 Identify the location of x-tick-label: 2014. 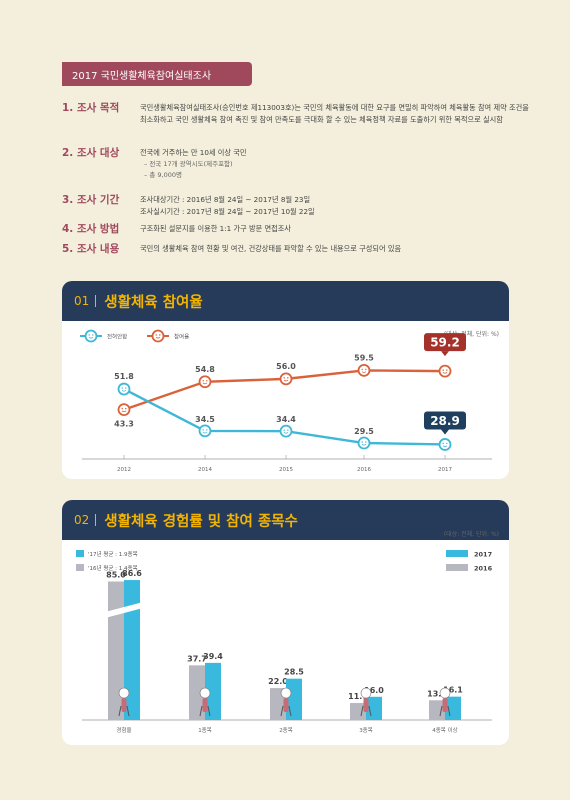
(205, 470).